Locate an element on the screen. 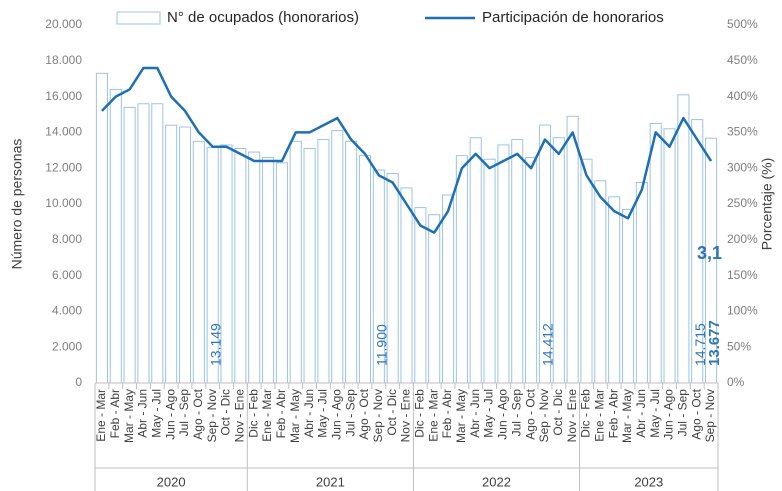 The width and height of the screenshot is (782, 491). y-tick-label: 14.000 is located at coordinates (63, 132).